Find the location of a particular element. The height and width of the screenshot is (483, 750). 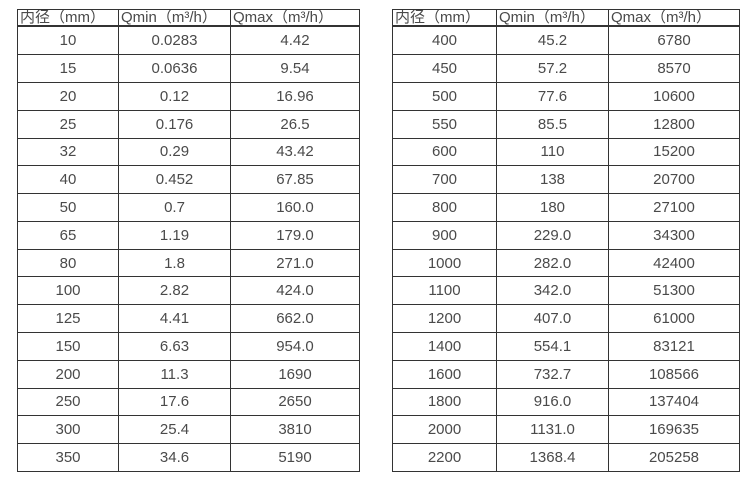

table-row: 200 11.3 1690 is located at coordinates (188, 374).